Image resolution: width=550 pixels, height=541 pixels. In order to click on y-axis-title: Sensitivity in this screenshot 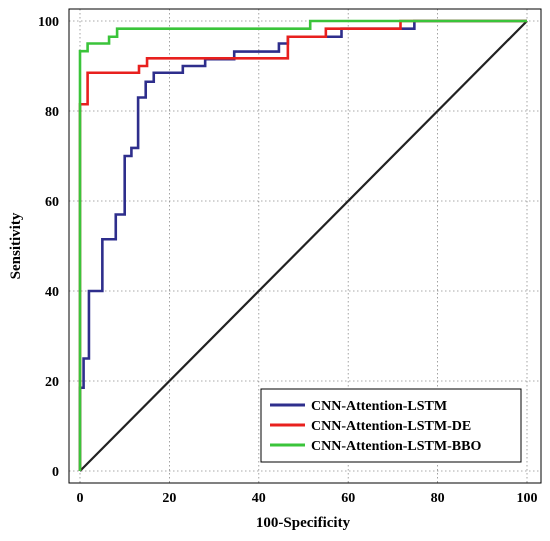, I will do `click(16, 245)`.